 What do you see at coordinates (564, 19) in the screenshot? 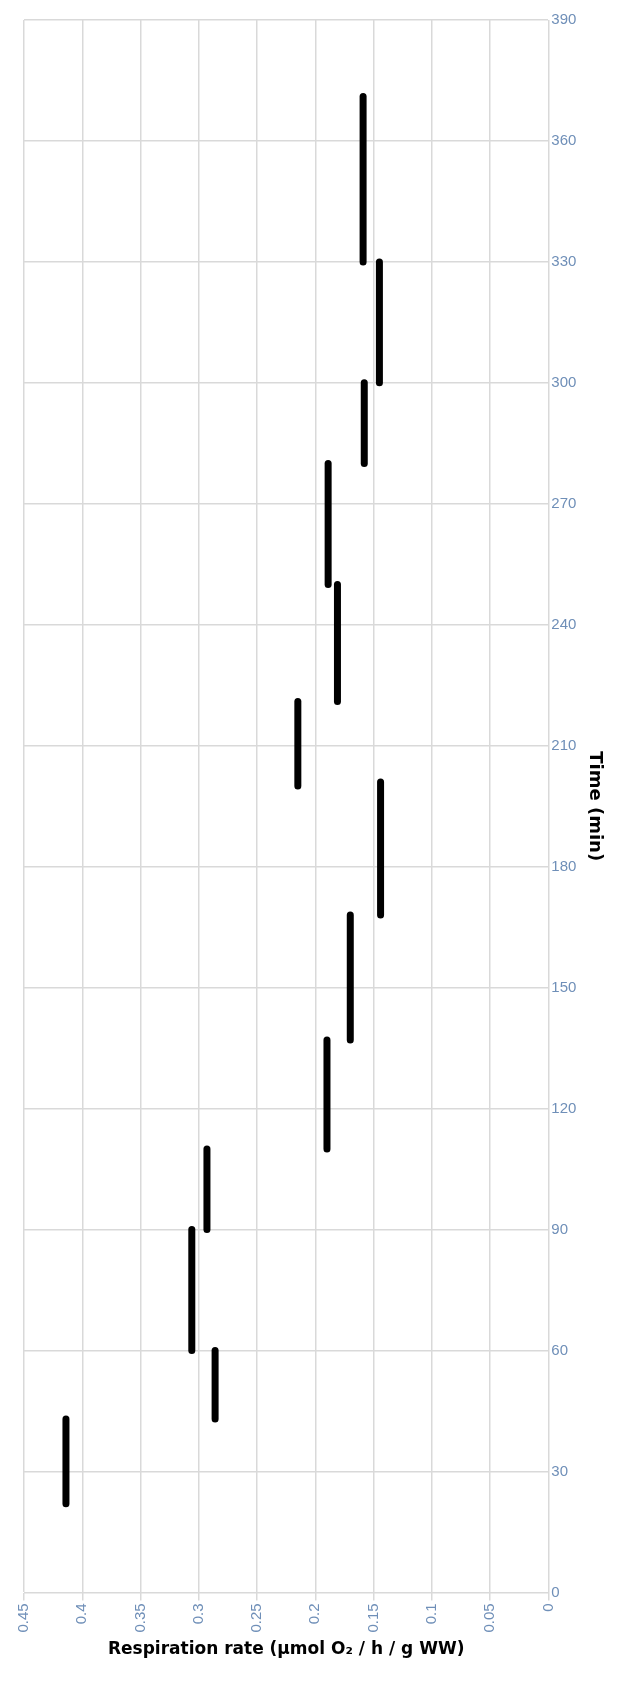
I see `y-tick-label: 390` at bounding box center [564, 19].